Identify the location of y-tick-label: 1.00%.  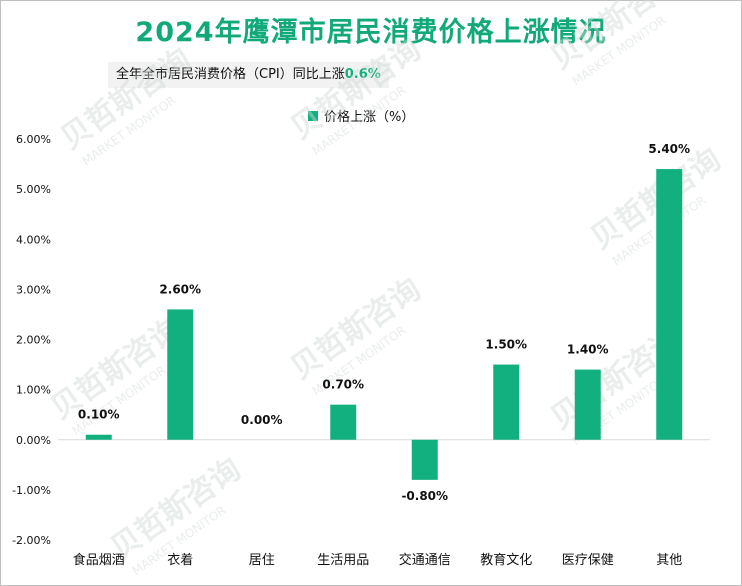
(33, 390).